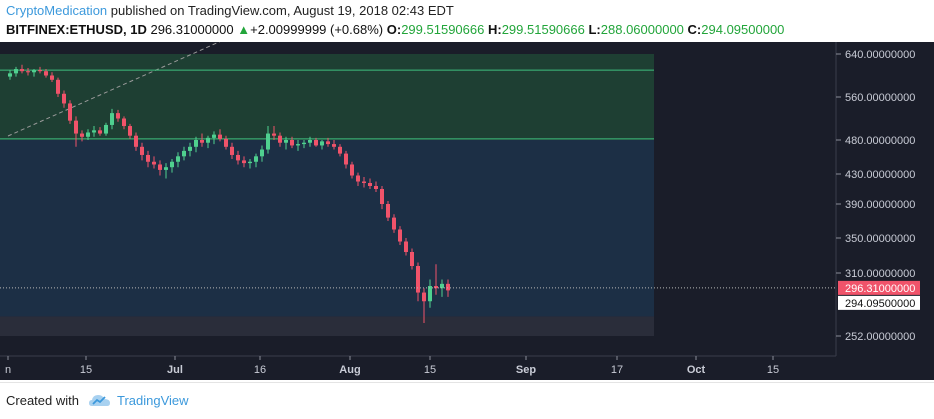 This screenshot has height=419, width=934. I want to click on x-tick-label: Sep, so click(526, 370).